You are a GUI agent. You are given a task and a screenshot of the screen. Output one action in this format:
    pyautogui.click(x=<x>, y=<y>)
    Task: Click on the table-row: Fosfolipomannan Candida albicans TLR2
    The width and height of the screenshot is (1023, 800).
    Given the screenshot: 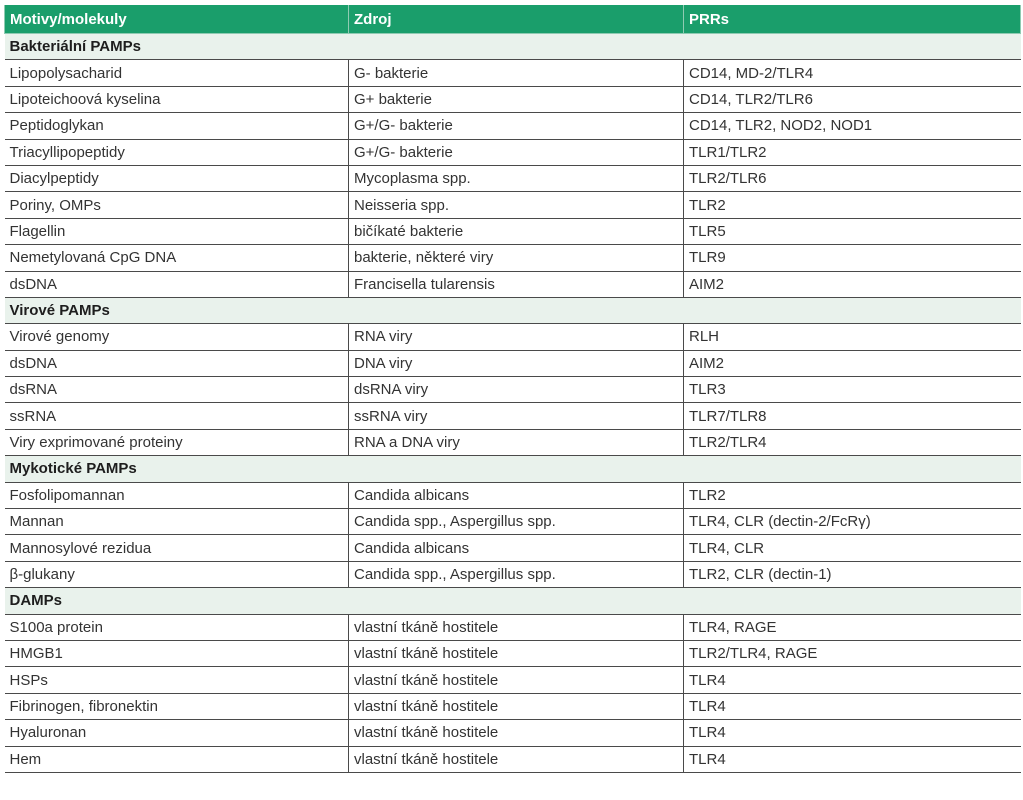 What is the action you would take?
    pyautogui.click(x=512, y=495)
    